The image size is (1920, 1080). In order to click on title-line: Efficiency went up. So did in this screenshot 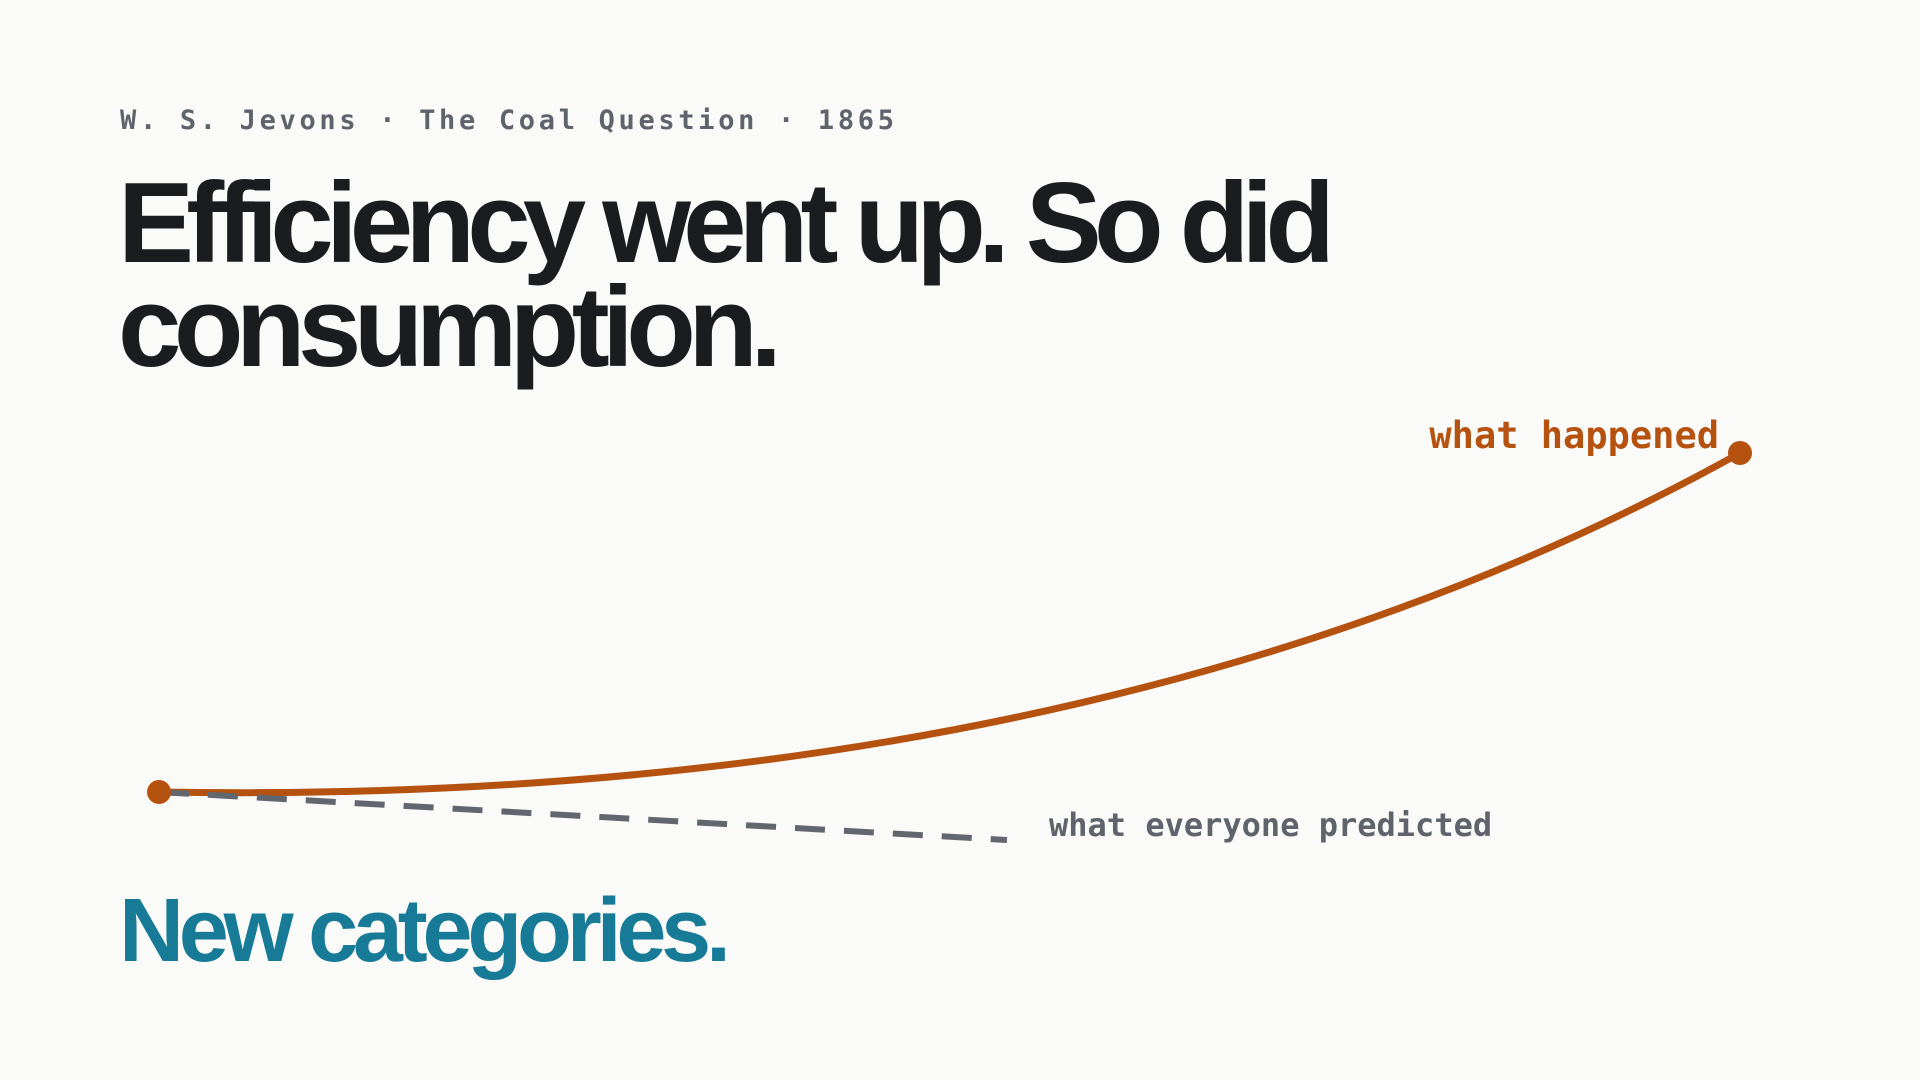, I will do `click(726, 223)`.